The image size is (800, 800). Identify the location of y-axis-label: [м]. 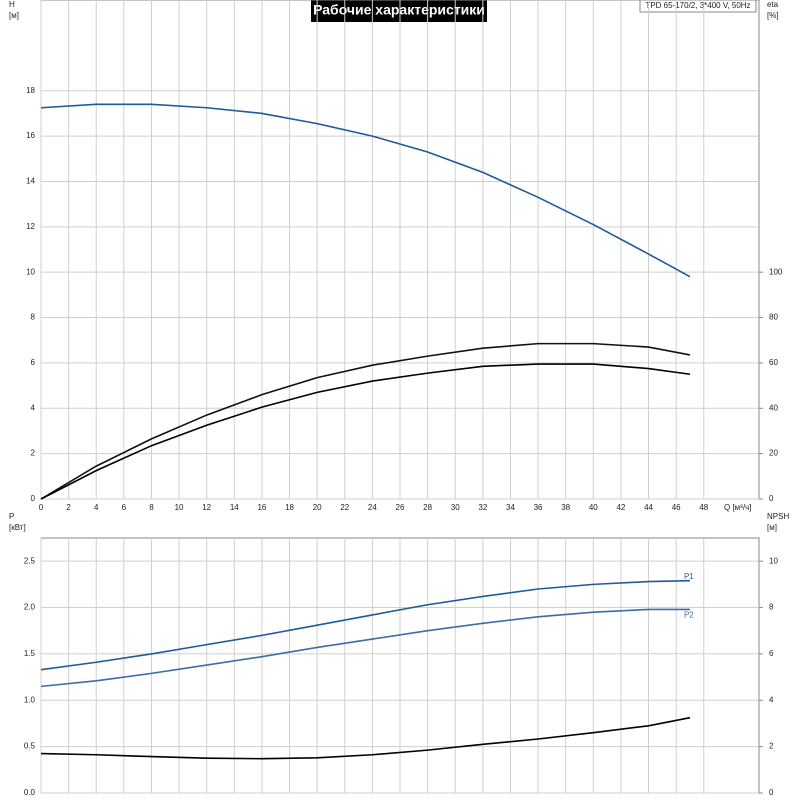
(14, 15).